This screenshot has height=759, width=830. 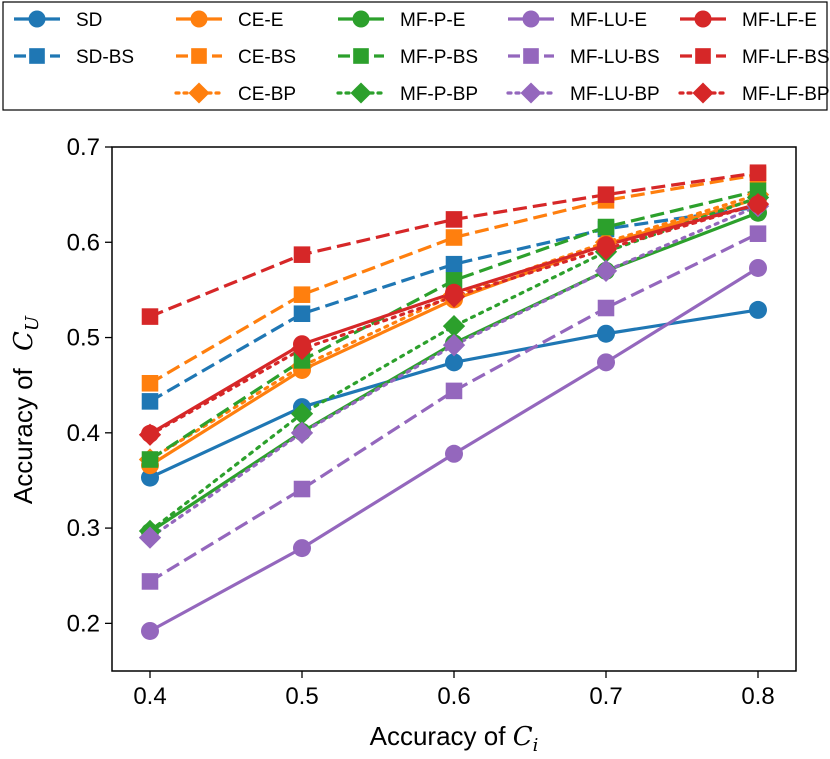 I want to click on legend-label-ce-bs: CE-BS, so click(x=267, y=57).